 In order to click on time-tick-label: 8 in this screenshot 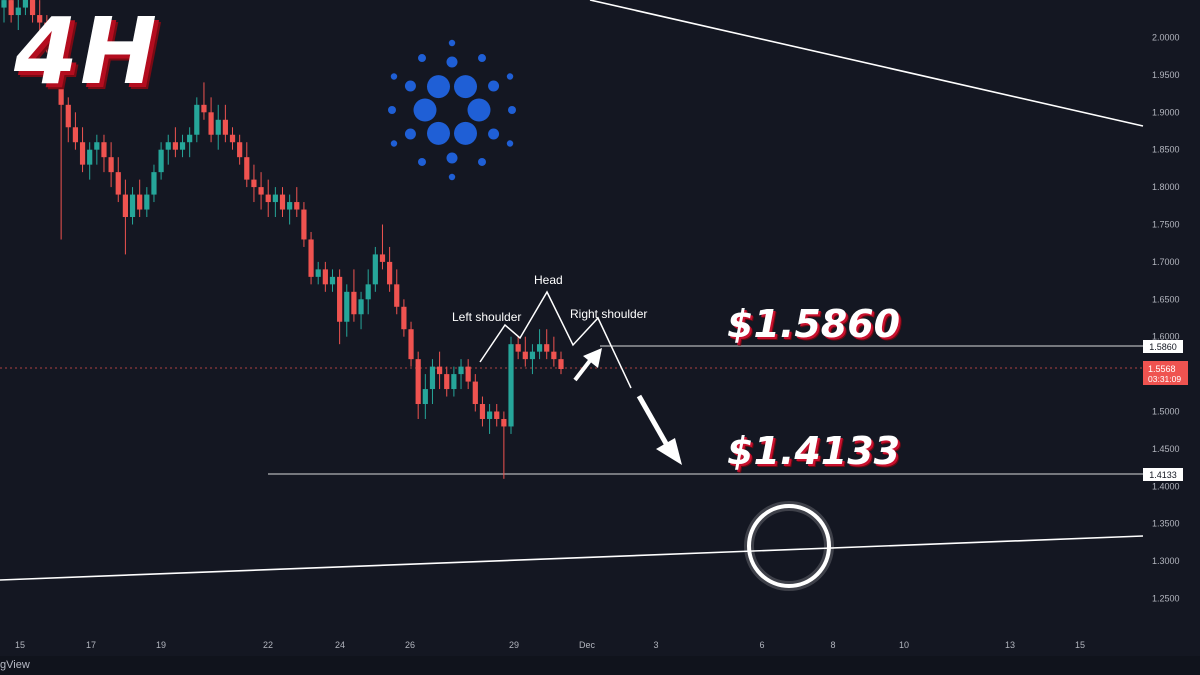, I will do `click(832, 645)`.